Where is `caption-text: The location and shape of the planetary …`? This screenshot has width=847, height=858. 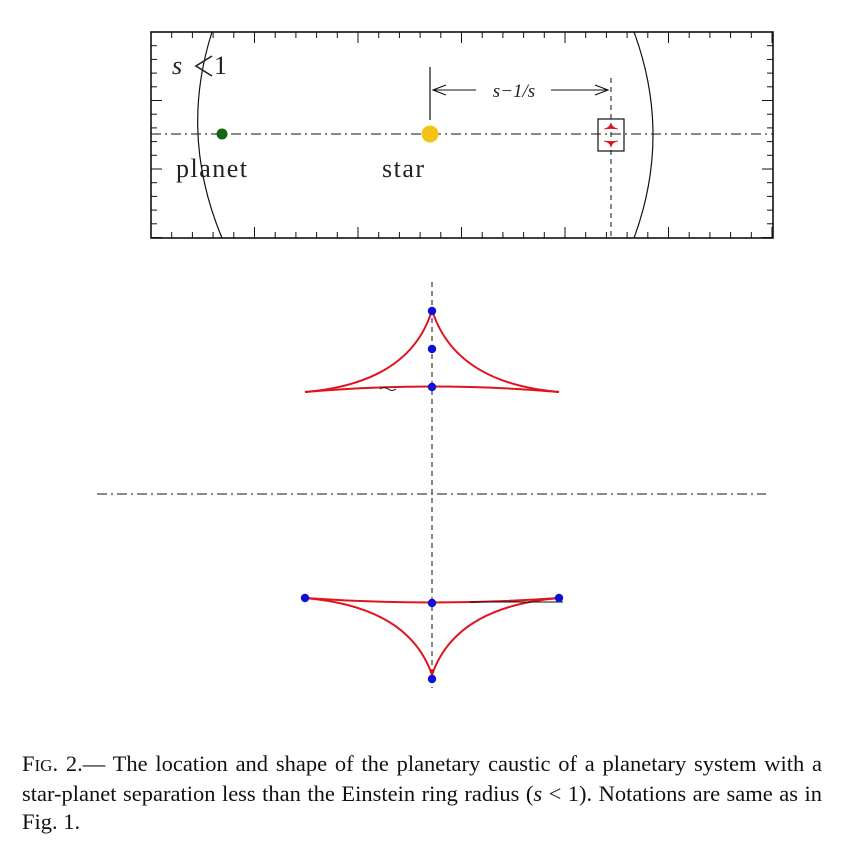 caption-text: The location and shape of the planetary … is located at coordinates (422, 778).